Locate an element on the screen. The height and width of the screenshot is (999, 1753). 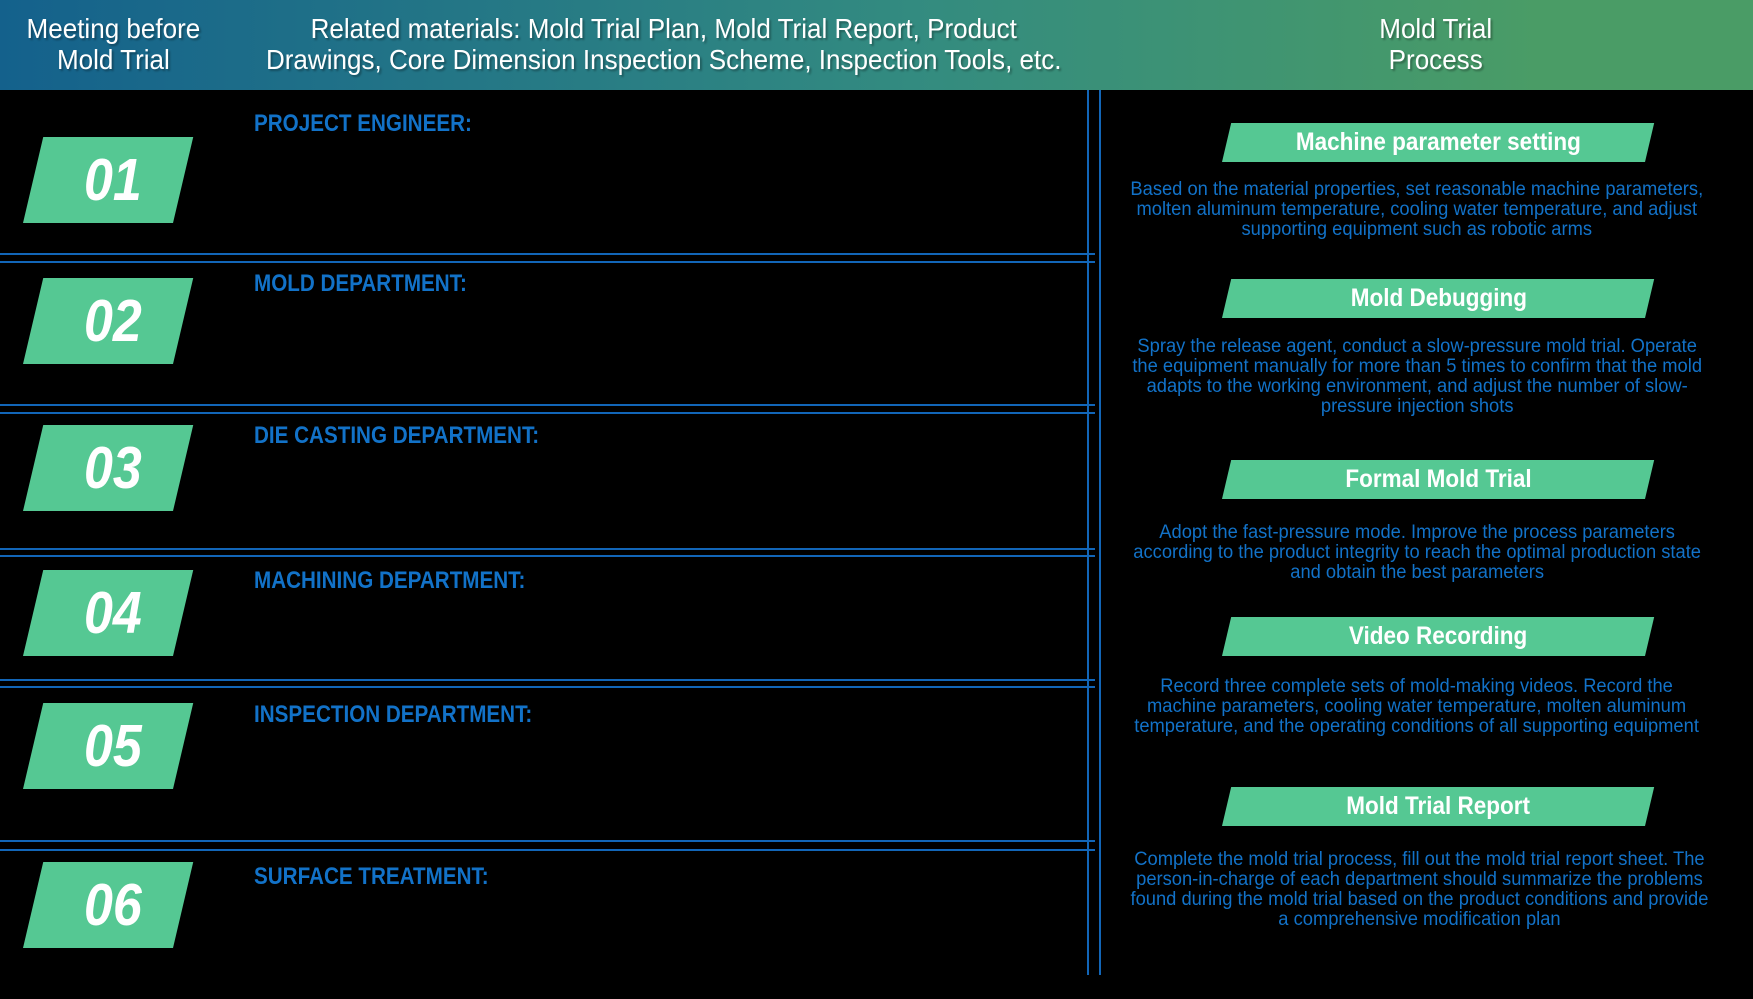
step-number: 03 is located at coordinates (113, 468).